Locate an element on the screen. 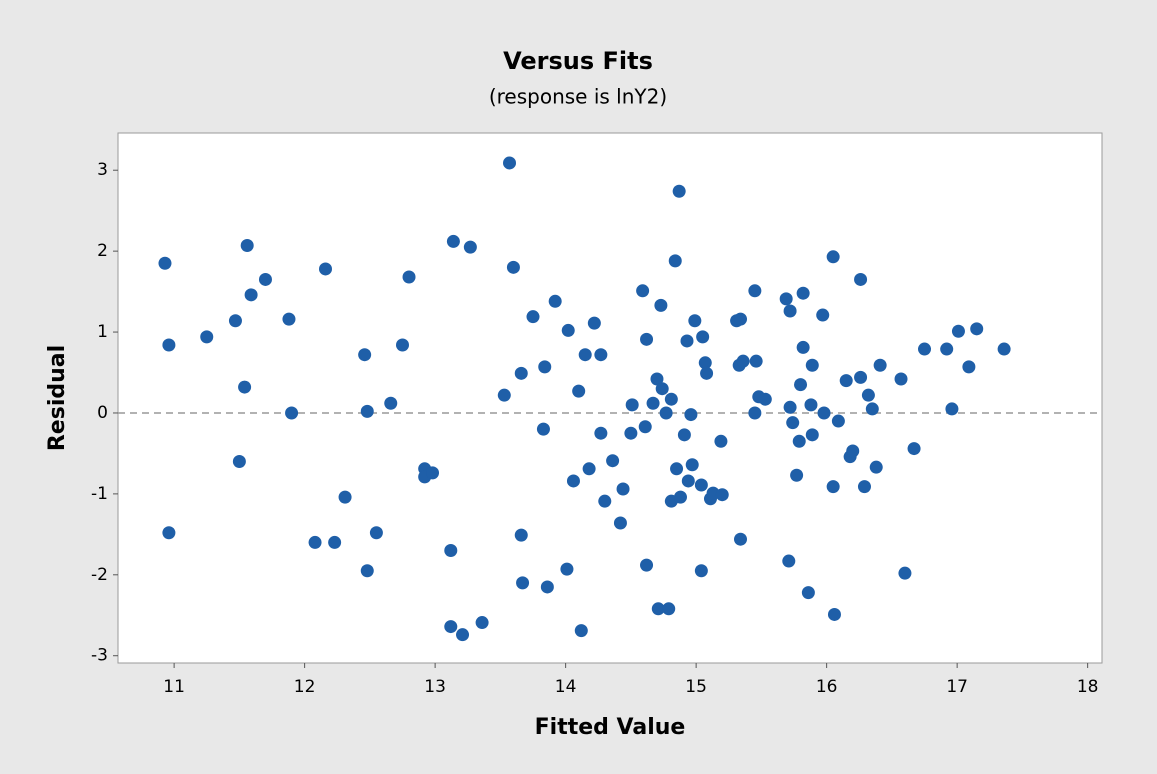 Image resolution: width=1157 pixels, height=774 pixels. y-tick-label: -1 is located at coordinates (99, 494).